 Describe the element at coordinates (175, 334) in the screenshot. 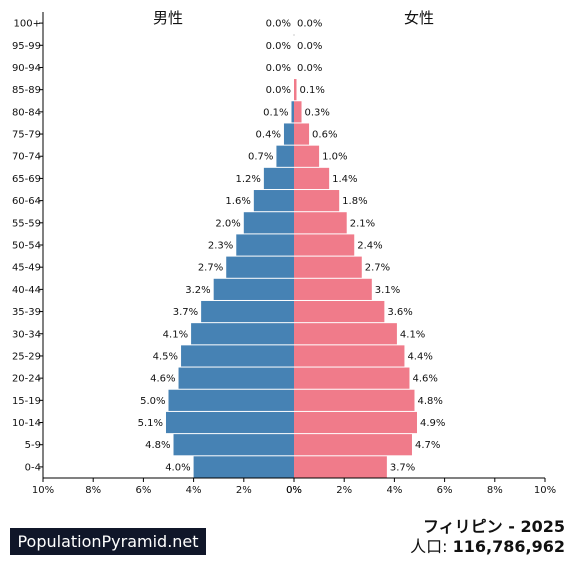

I see `male-value-label: 4.1%` at that location.